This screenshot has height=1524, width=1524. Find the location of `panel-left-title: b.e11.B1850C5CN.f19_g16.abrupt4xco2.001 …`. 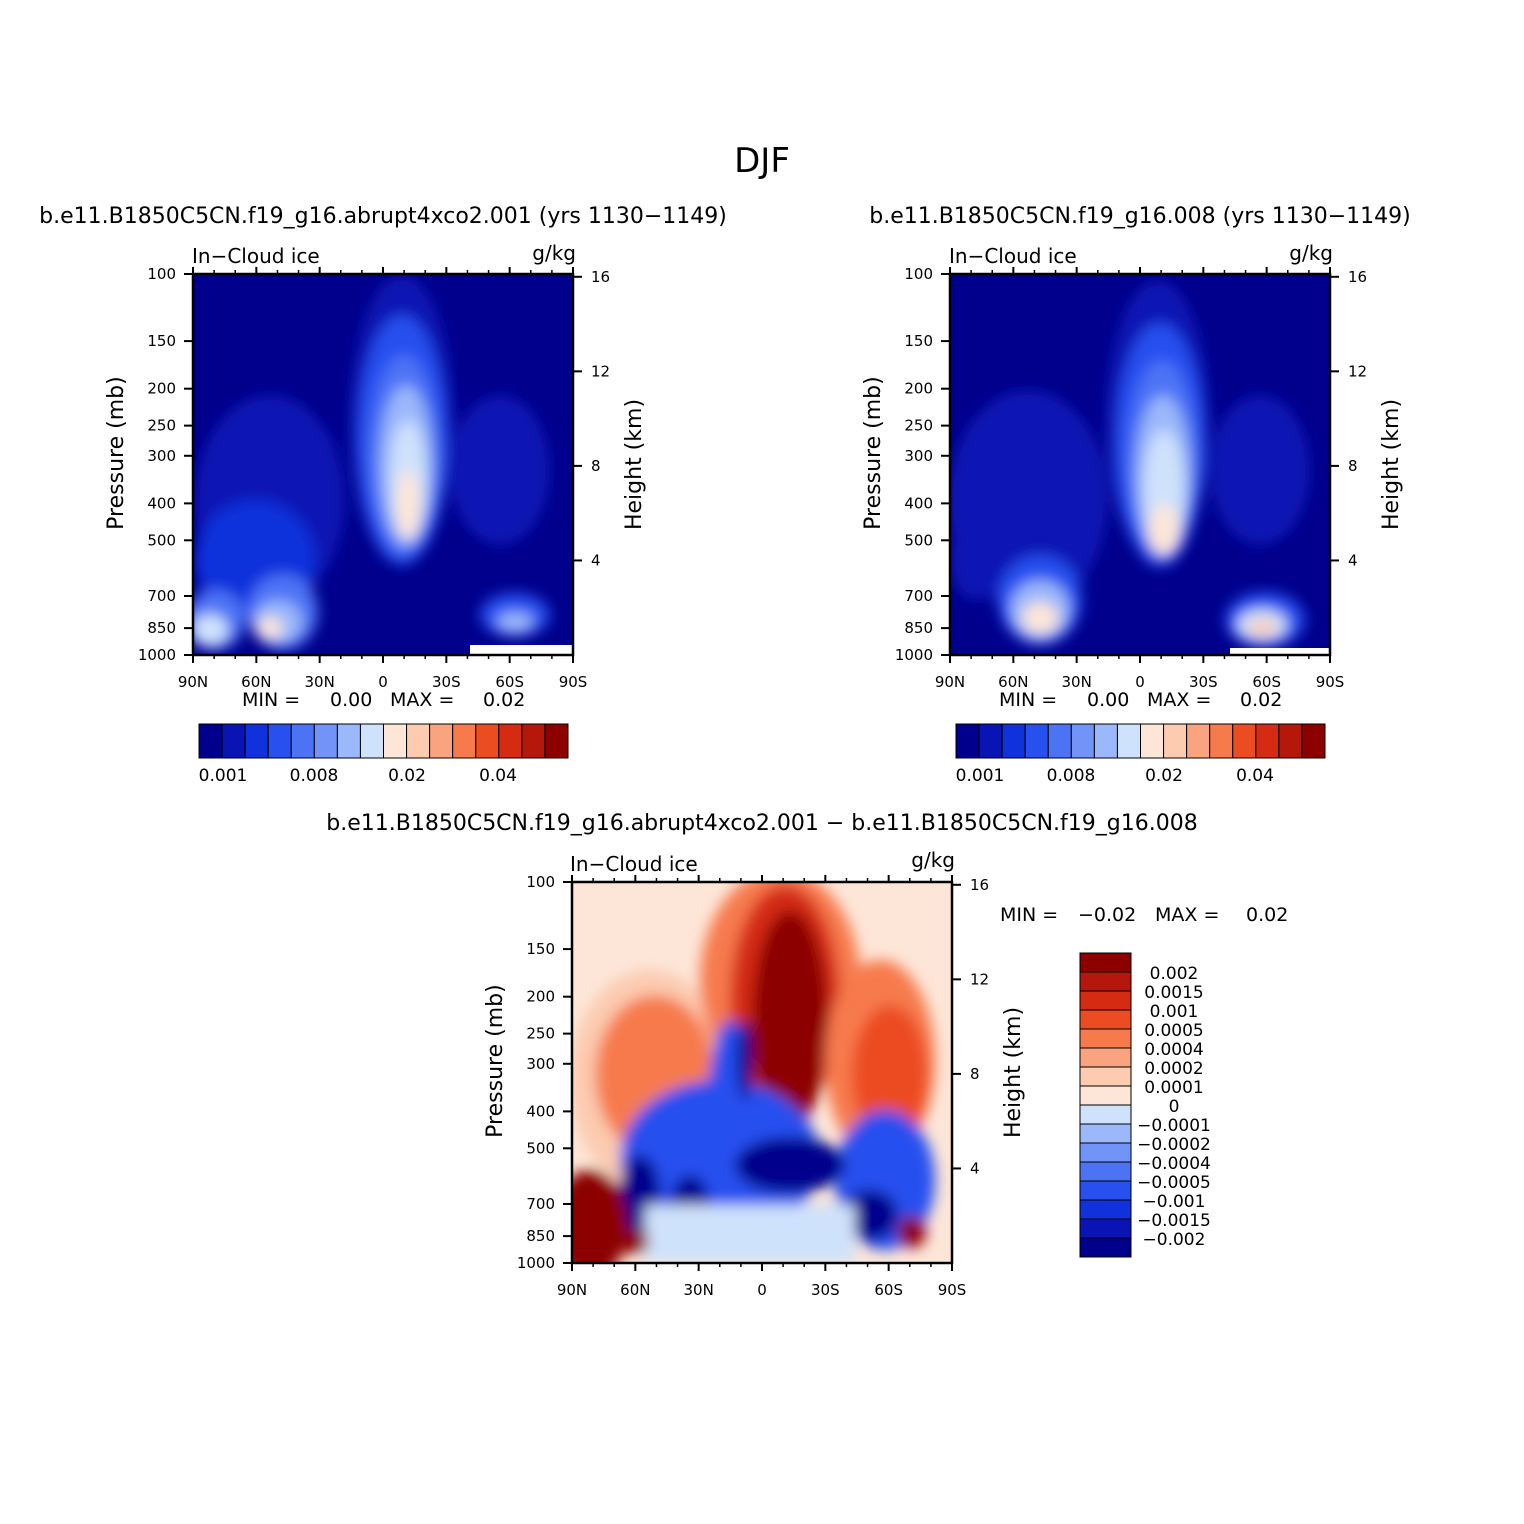

panel-left-title: b.e11.B1850C5CN.f19_g16.abrupt4xco2.001 … is located at coordinates (383, 216).